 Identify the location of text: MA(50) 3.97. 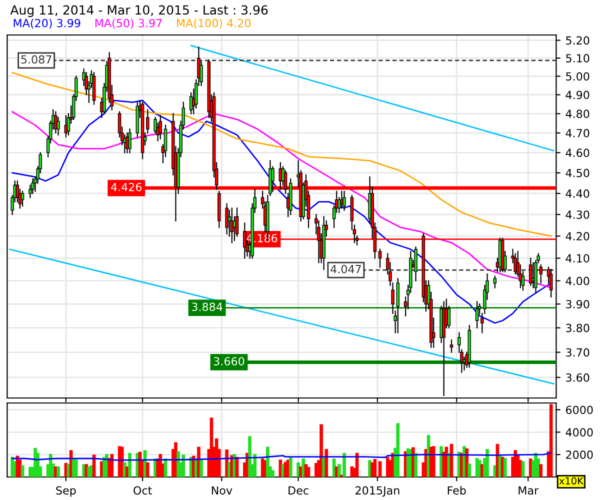
(128, 23).